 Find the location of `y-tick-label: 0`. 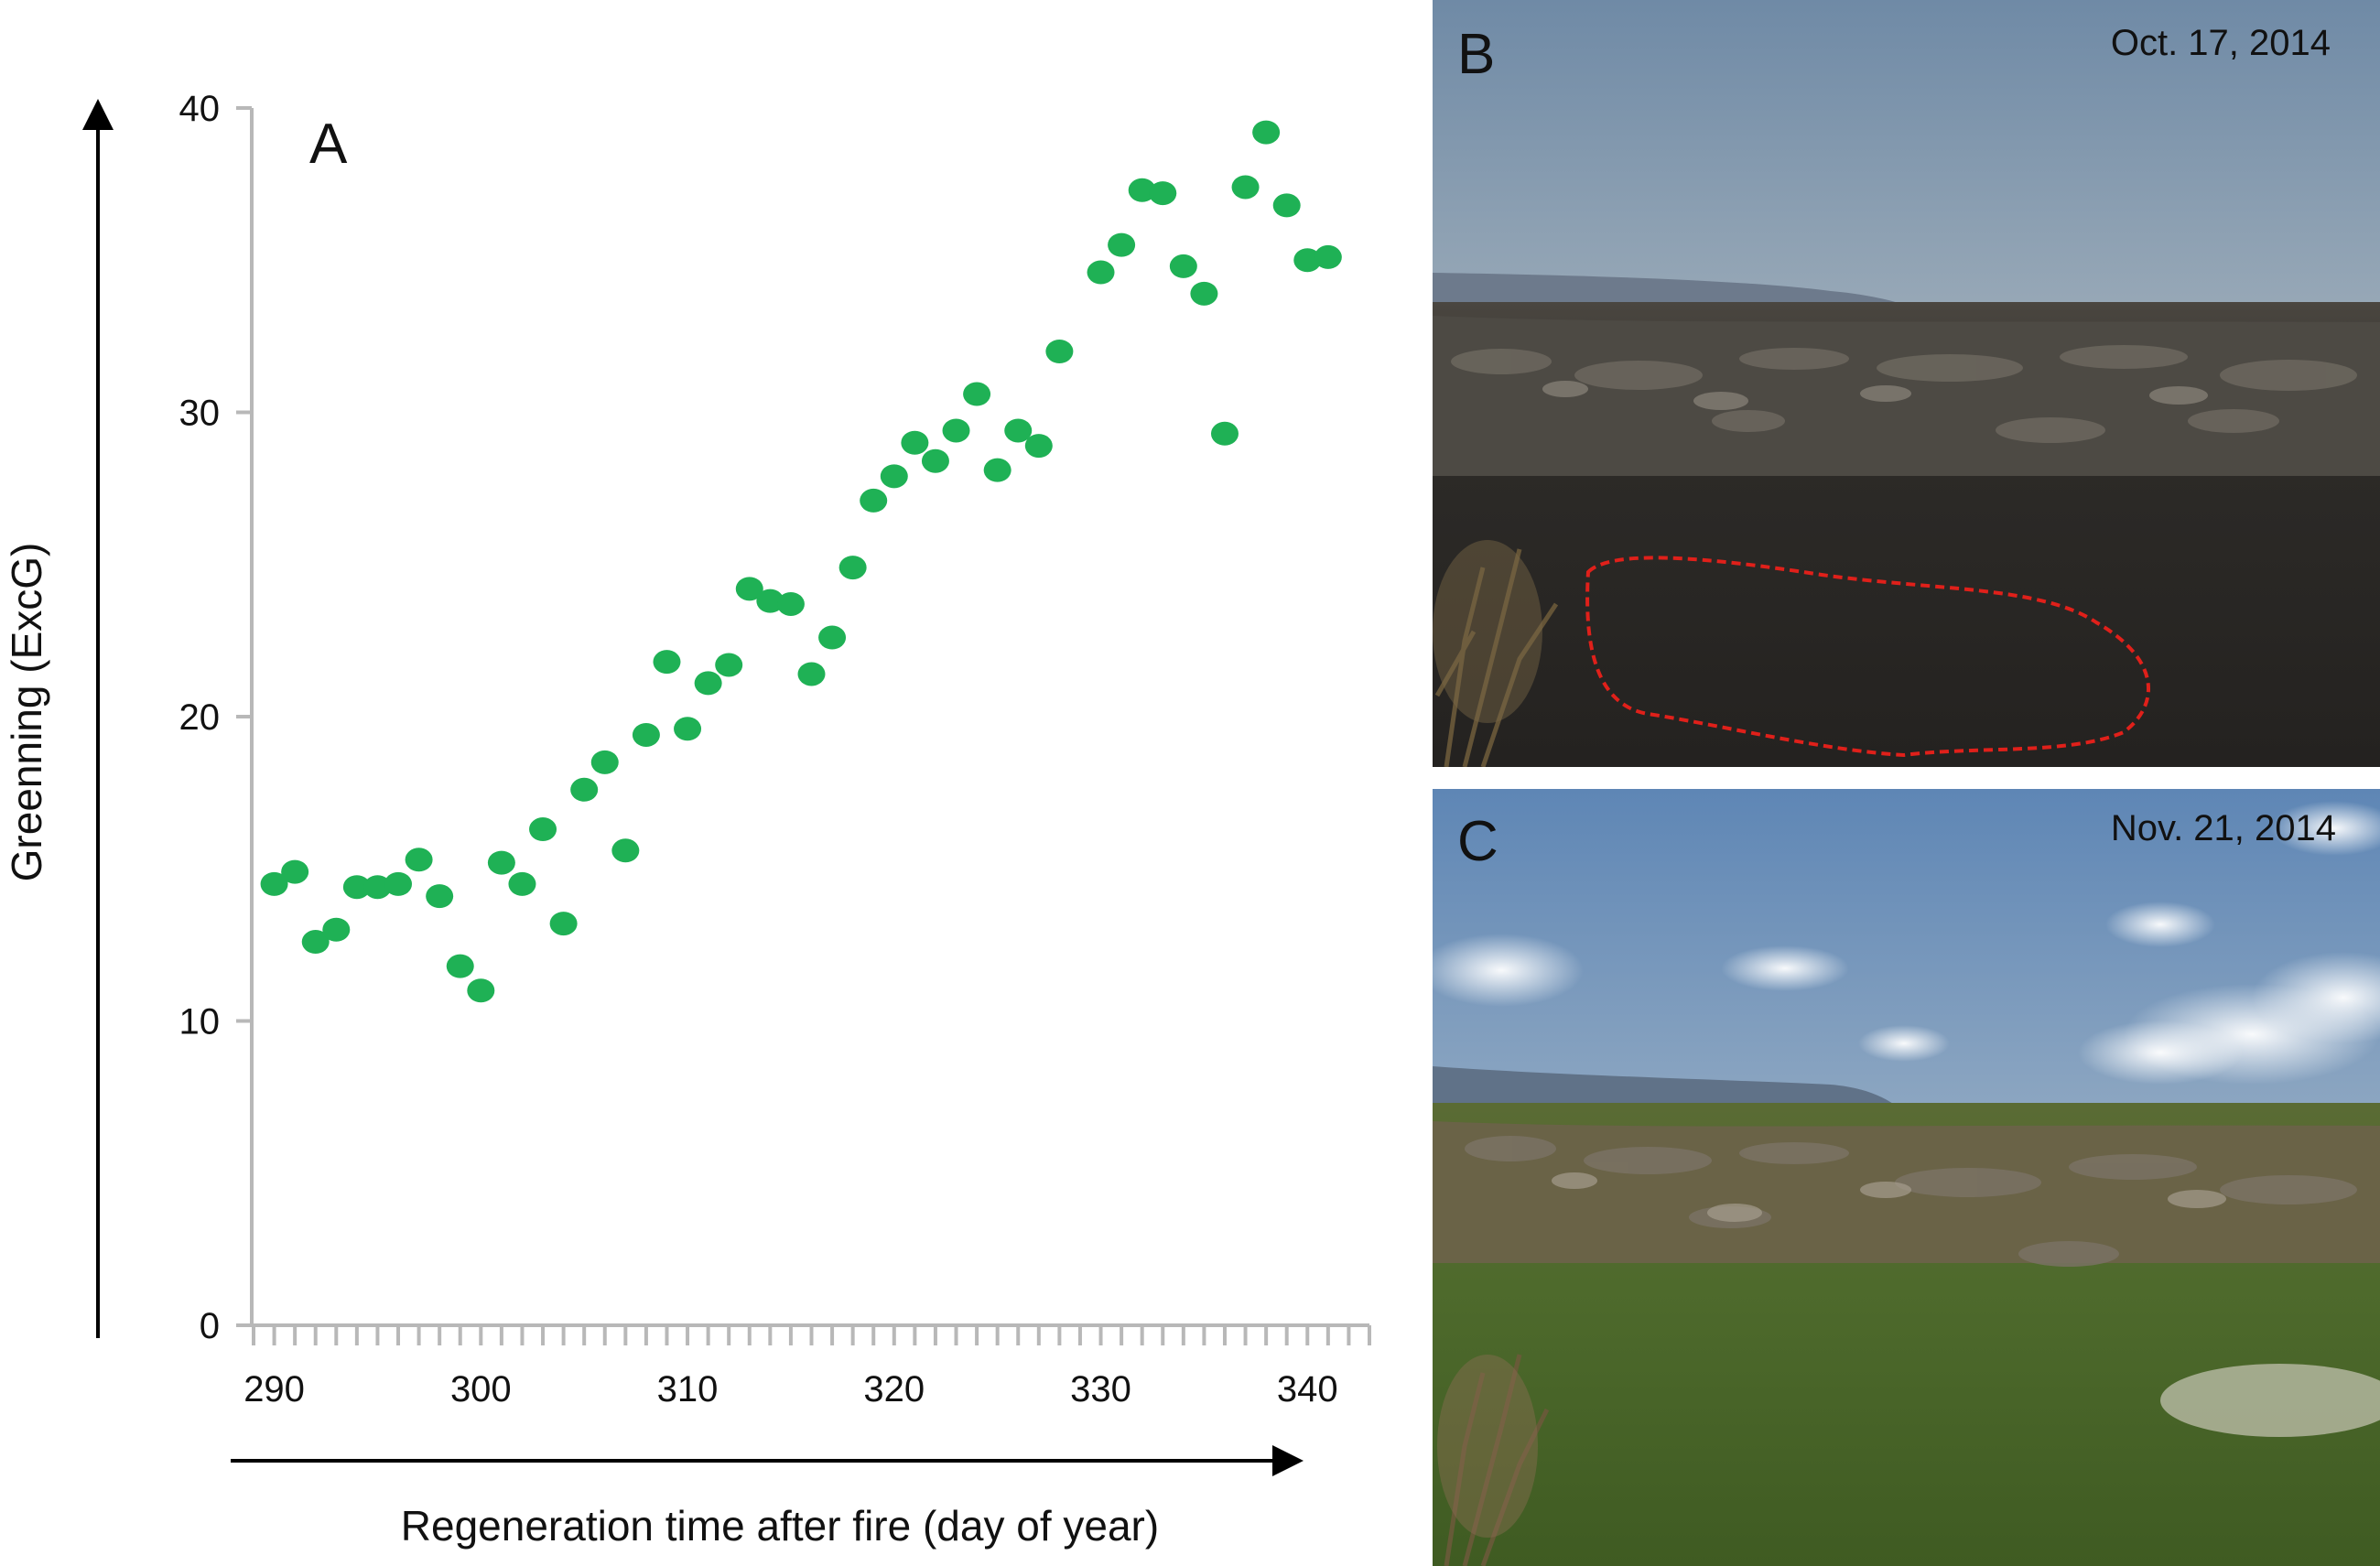

y-tick-label: 0 is located at coordinates (210, 1326).